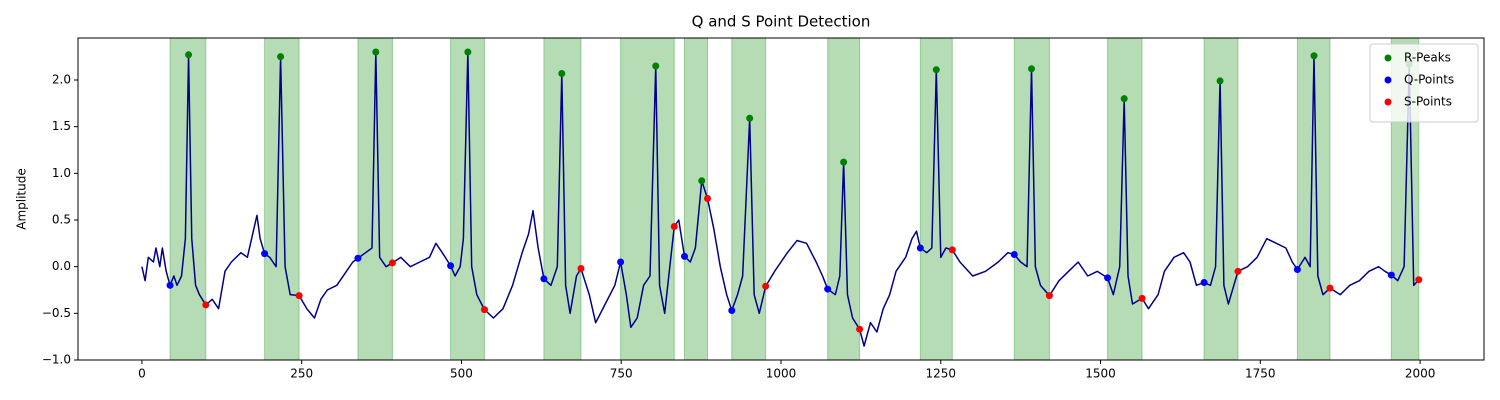 This screenshot has width=1500, height=400. What do you see at coordinates (781, 374) in the screenshot?
I see `x-tick-label: 1000` at bounding box center [781, 374].